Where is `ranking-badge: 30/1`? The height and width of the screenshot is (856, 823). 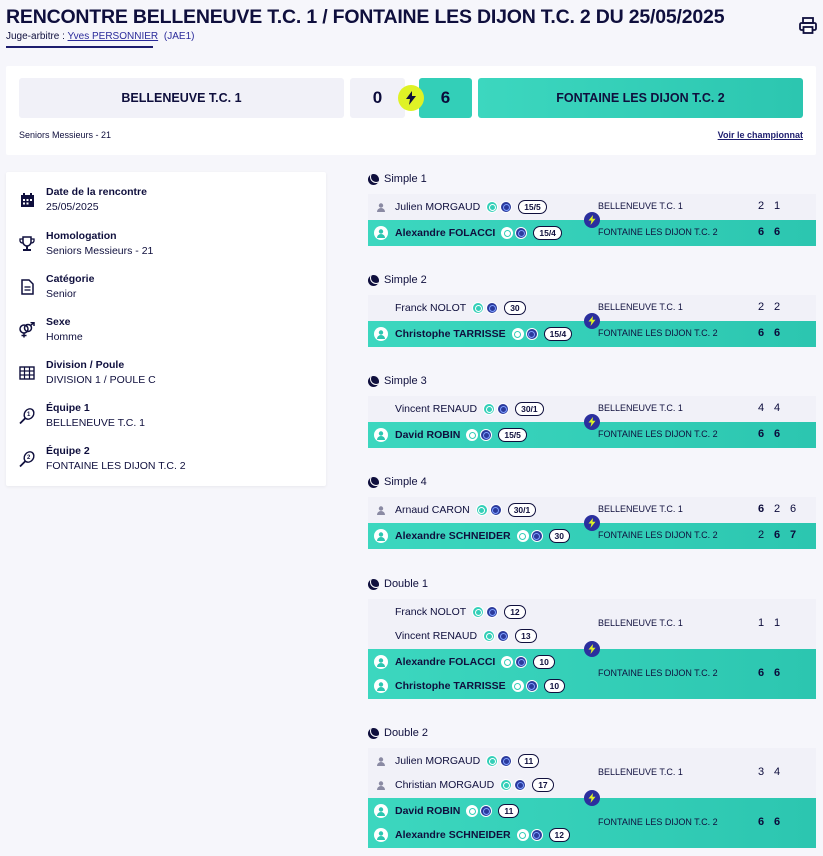
ranking-badge: 30/1 is located at coordinates (529, 409).